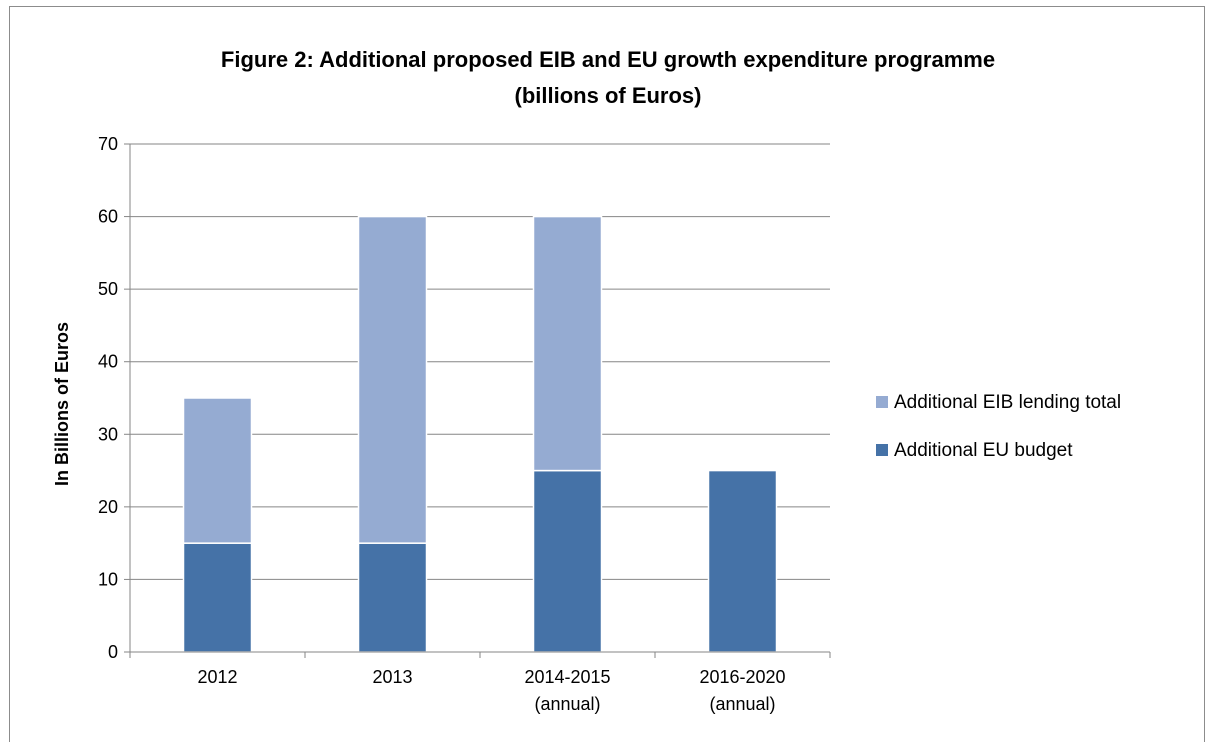  What do you see at coordinates (742, 704) in the screenshot?
I see `x-category-label-3-1: (annual)` at bounding box center [742, 704].